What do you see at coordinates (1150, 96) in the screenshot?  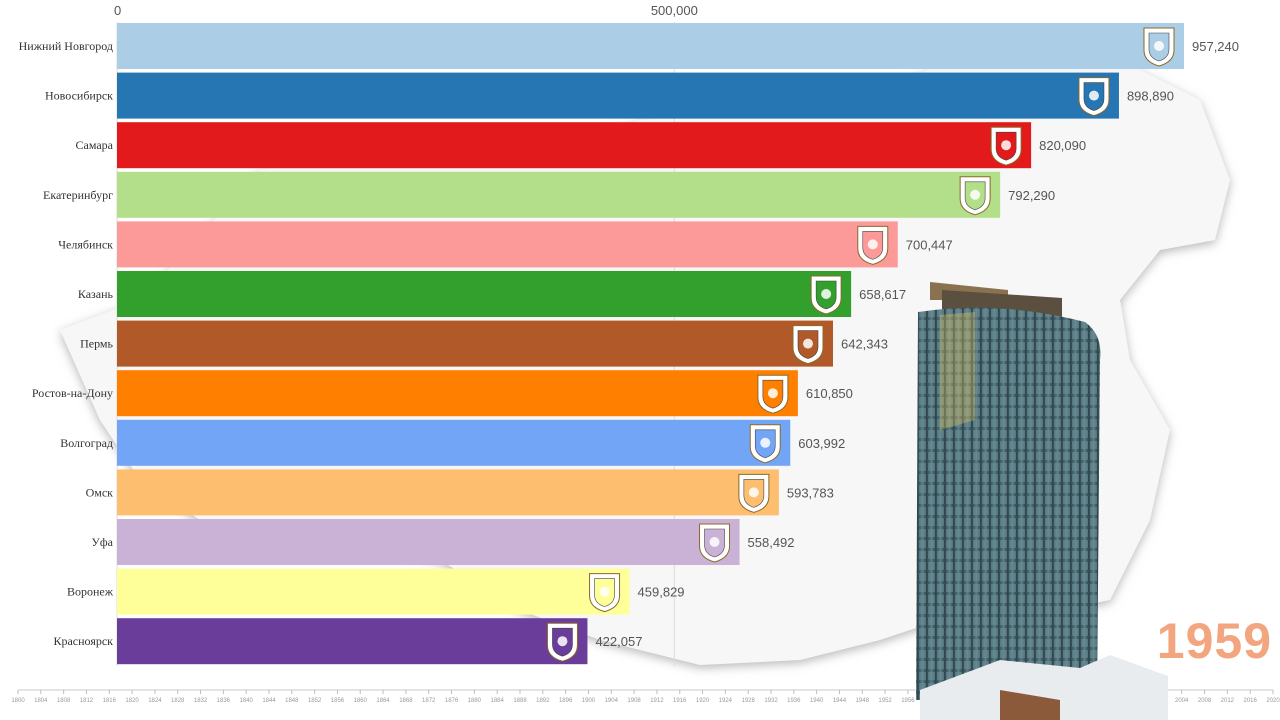 I see `value-label: 898,890` at bounding box center [1150, 96].